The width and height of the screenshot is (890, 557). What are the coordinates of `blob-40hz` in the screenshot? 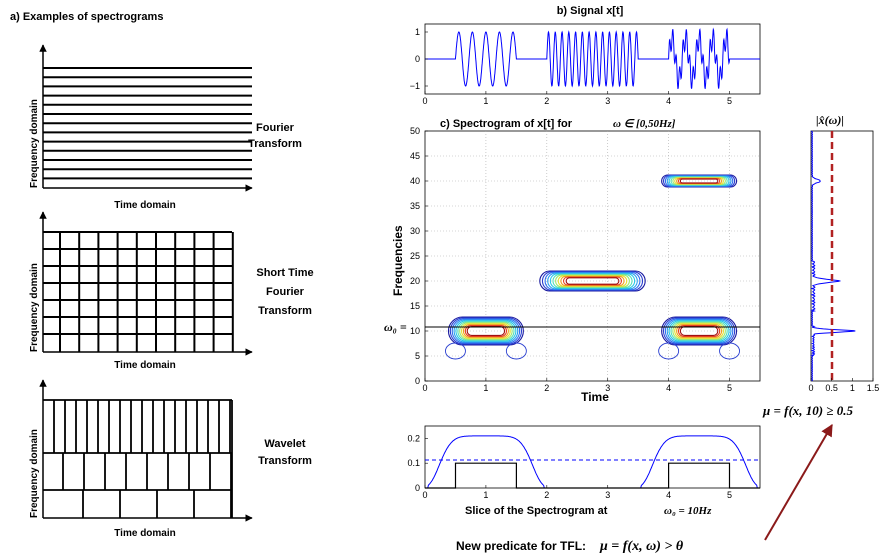 It's located at (699, 181).